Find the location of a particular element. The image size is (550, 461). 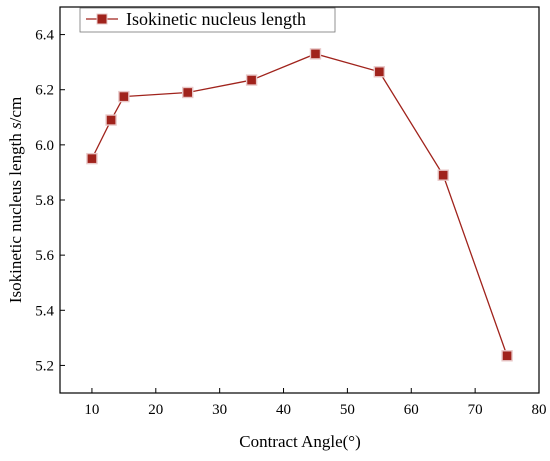

y-tick-label: 5.8 is located at coordinates (44, 201).